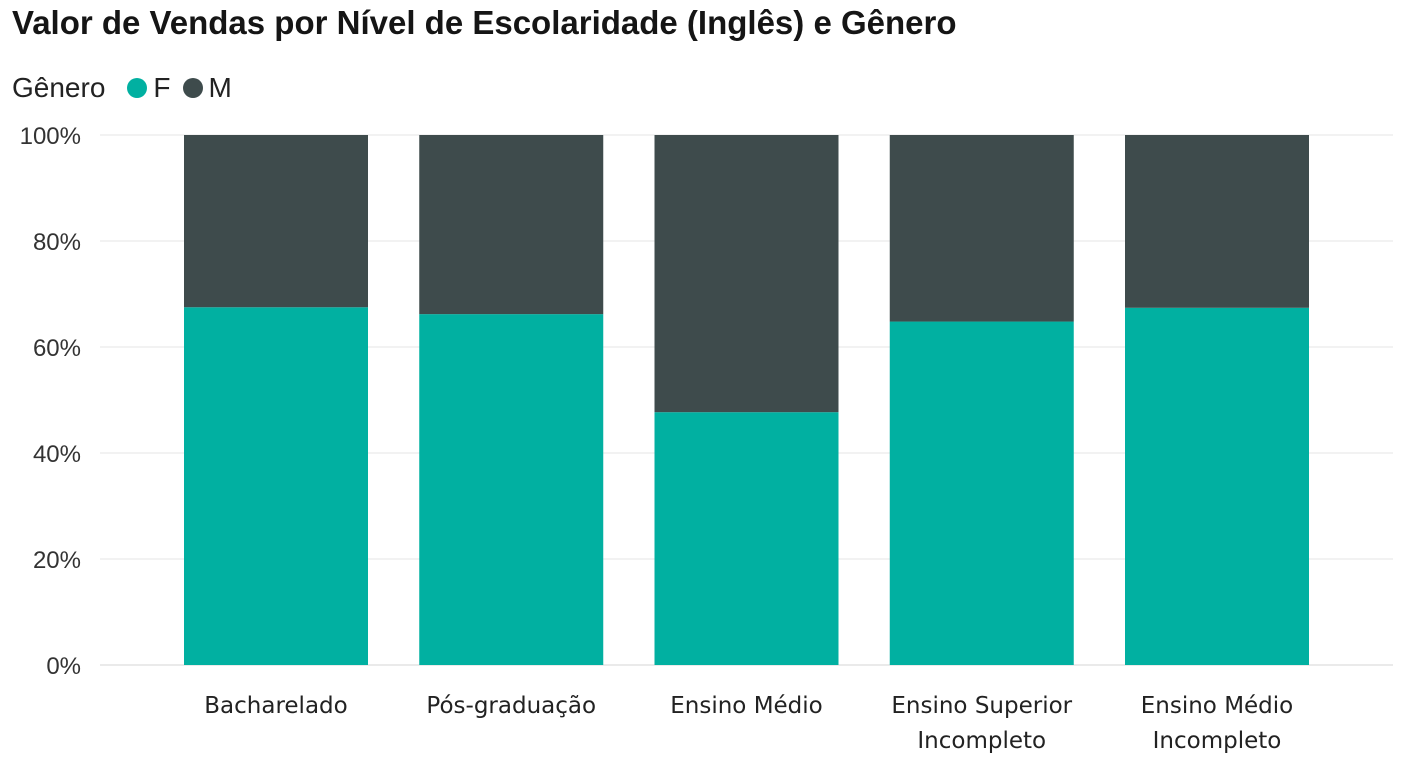 This screenshot has height=768, width=1408. Describe the element at coordinates (57, 348) in the screenshot. I see `y-tick-label: 60%` at that location.